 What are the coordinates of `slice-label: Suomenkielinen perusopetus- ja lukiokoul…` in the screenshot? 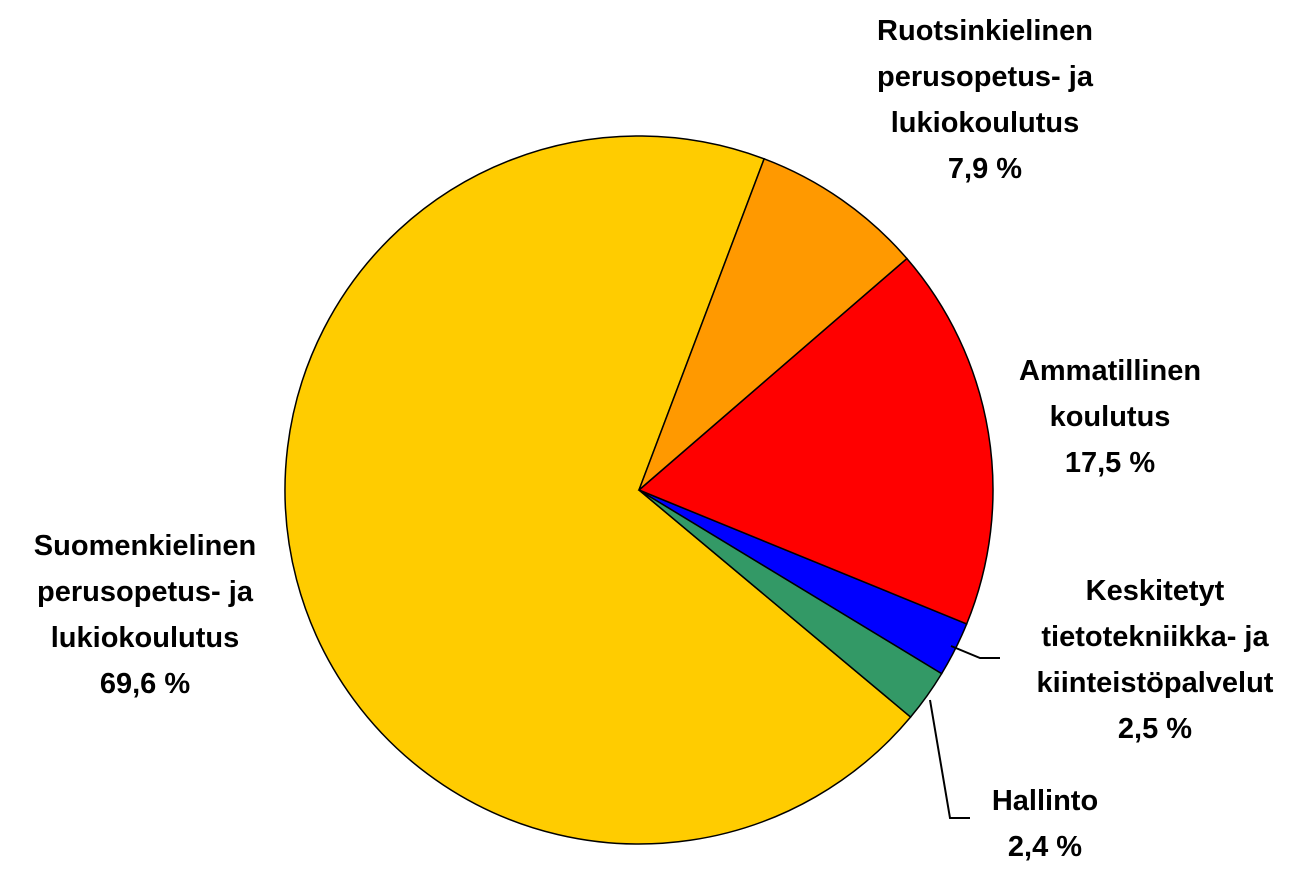 It's located at (145, 592).